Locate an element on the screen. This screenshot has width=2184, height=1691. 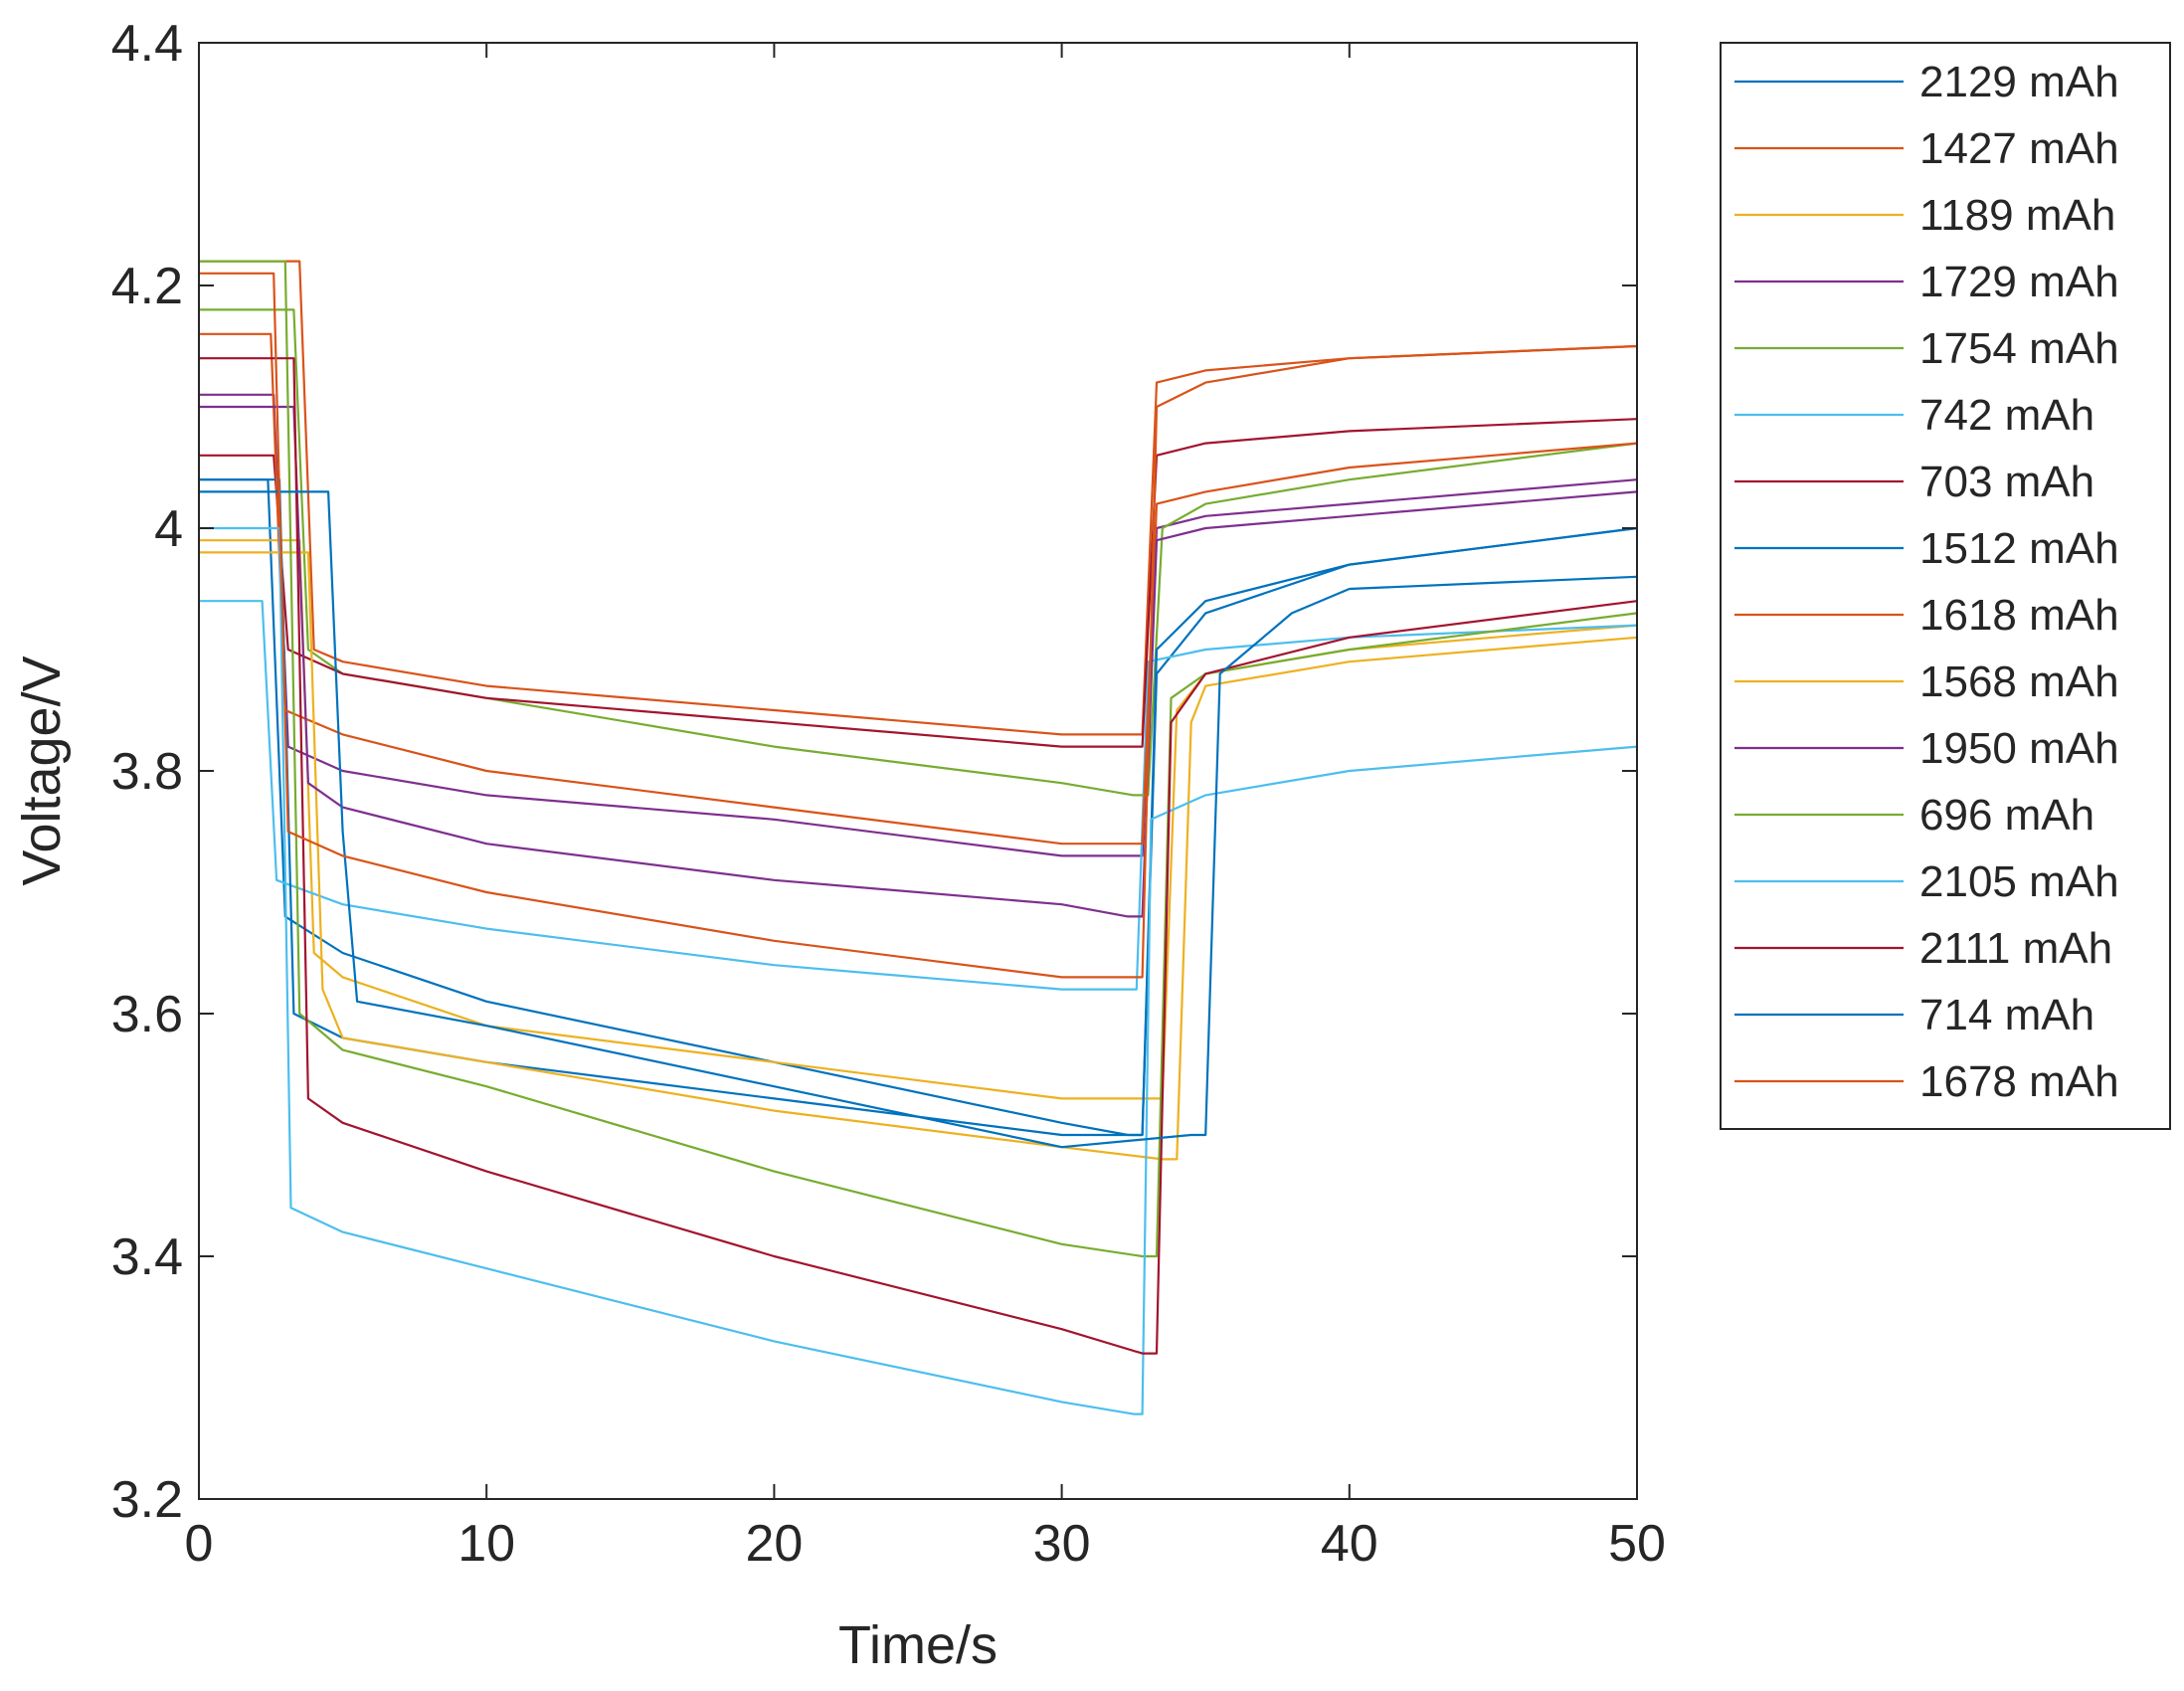
y-tick-label: 3.8 is located at coordinates (147, 772).